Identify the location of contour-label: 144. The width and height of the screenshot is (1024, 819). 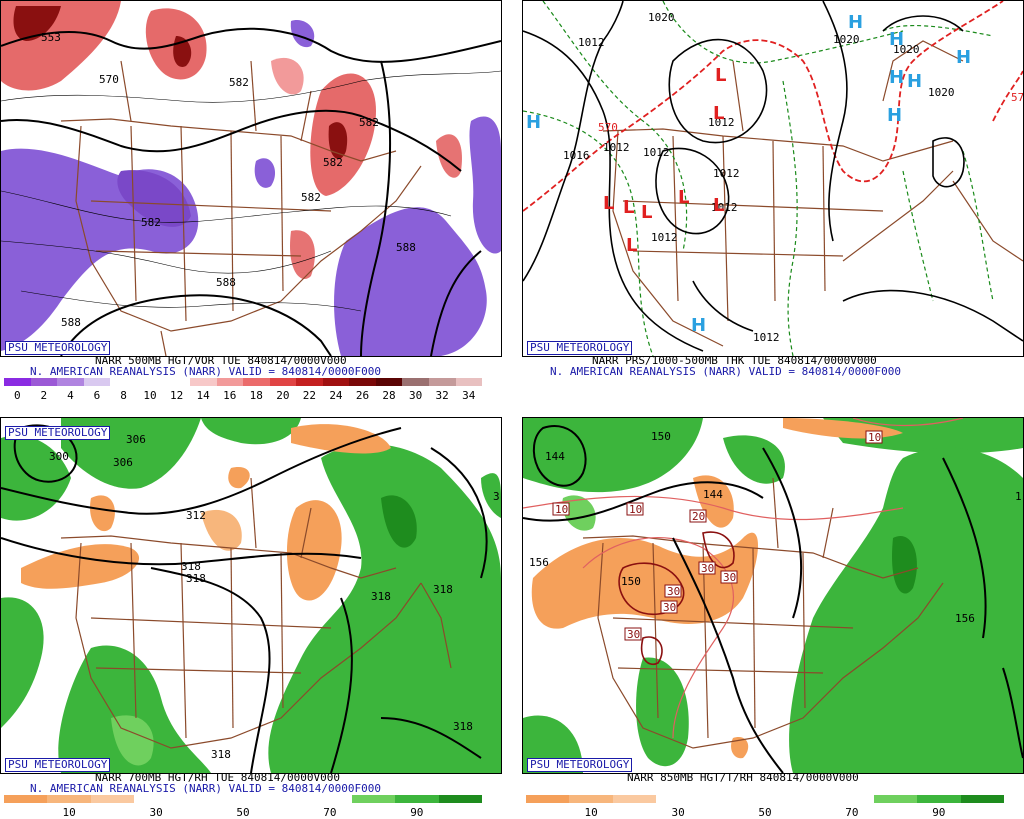
(555, 456).